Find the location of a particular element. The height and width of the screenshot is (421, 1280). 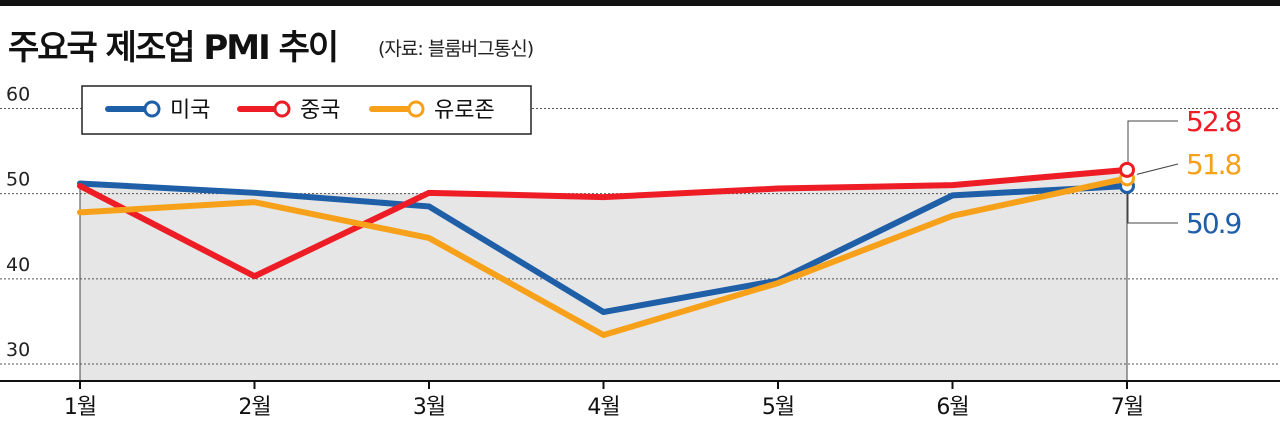

chart-source: (자료: 블룸버그통신) is located at coordinates (456, 49).